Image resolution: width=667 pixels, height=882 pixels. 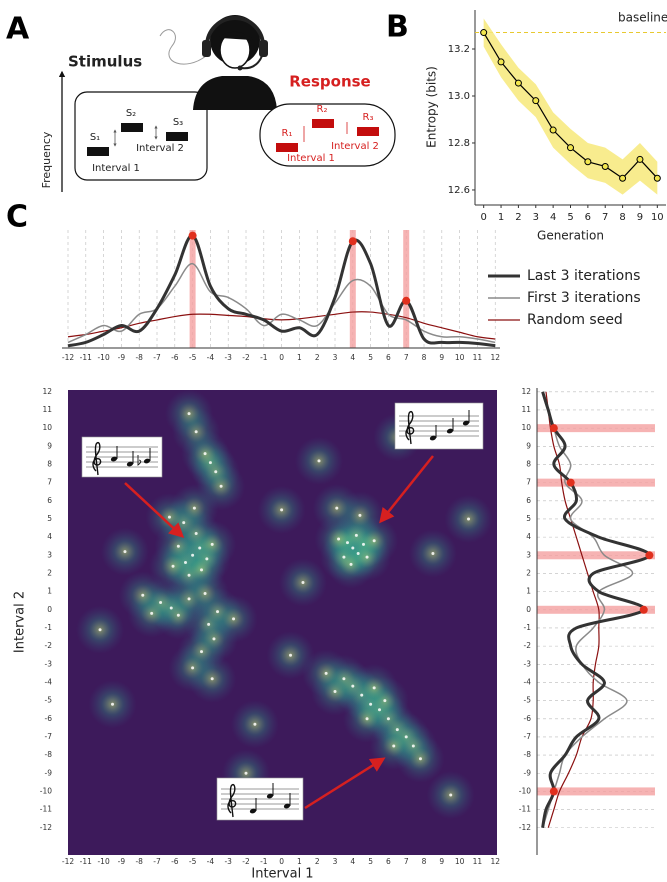 What do you see at coordinates (368, 117) in the screenshot?
I see `tone-label: R₃` at bounding box center [368, 117].